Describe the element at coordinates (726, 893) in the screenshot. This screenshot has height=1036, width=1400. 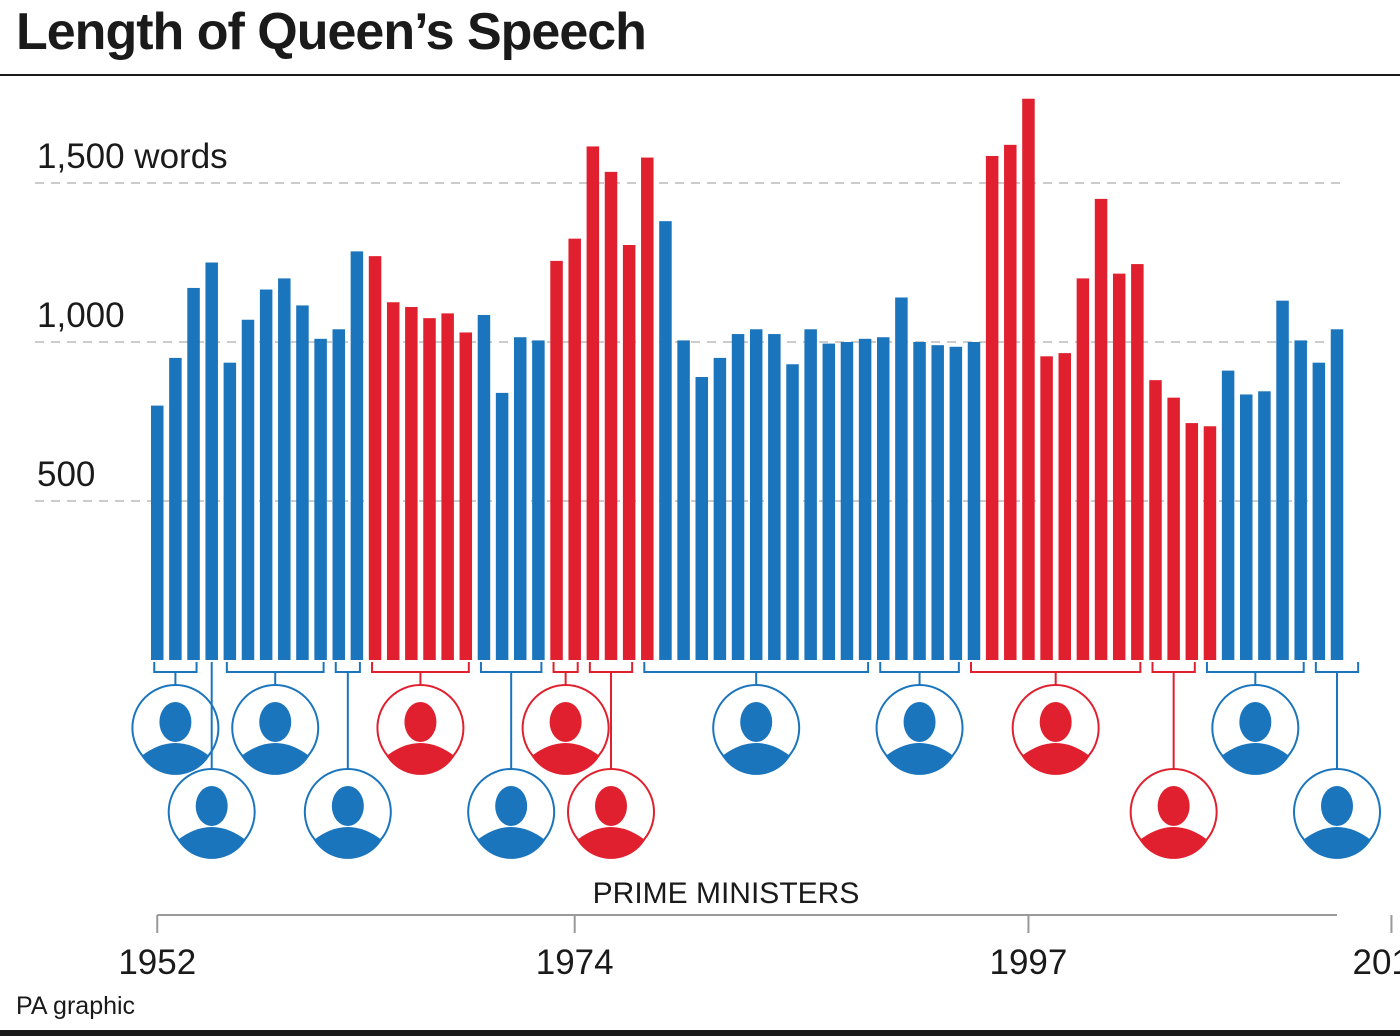
I see `prime-ministers-label: PRIME MINISTERS` at that location.